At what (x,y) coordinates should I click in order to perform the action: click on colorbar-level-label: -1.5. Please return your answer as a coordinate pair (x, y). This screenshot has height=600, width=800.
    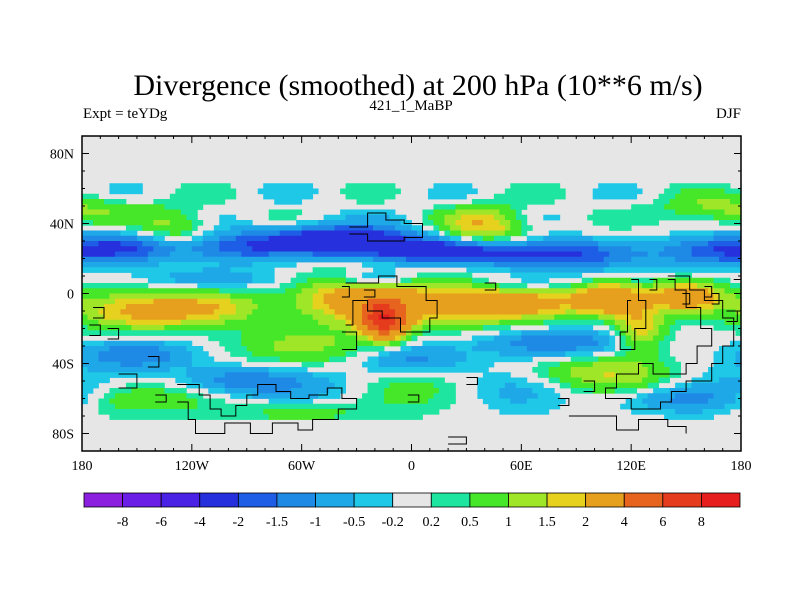
    Looking at the image, I should click on (277, 522).